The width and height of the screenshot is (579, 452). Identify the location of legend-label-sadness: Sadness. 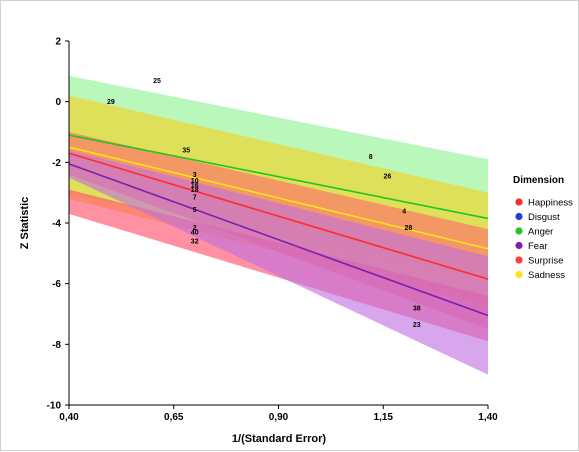
(546, 275).